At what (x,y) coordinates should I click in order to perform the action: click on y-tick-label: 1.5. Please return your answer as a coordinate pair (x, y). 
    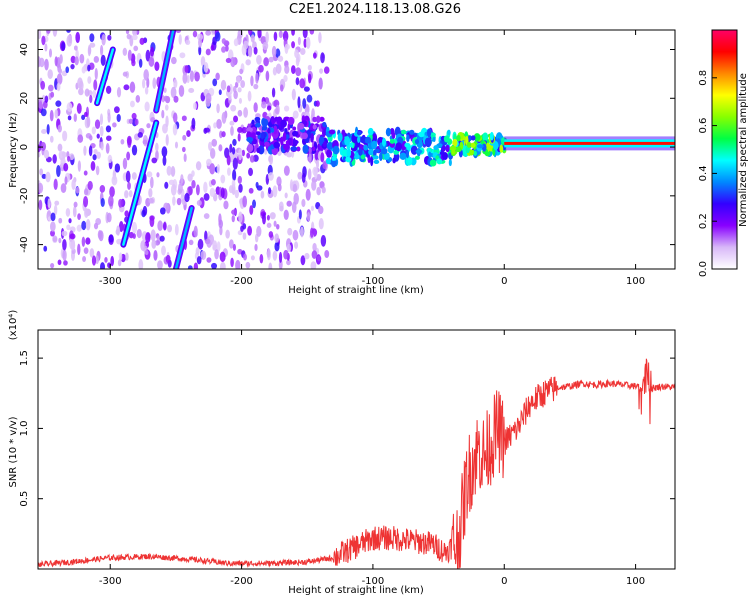
    Looking at the image, I should click on (24, 358).